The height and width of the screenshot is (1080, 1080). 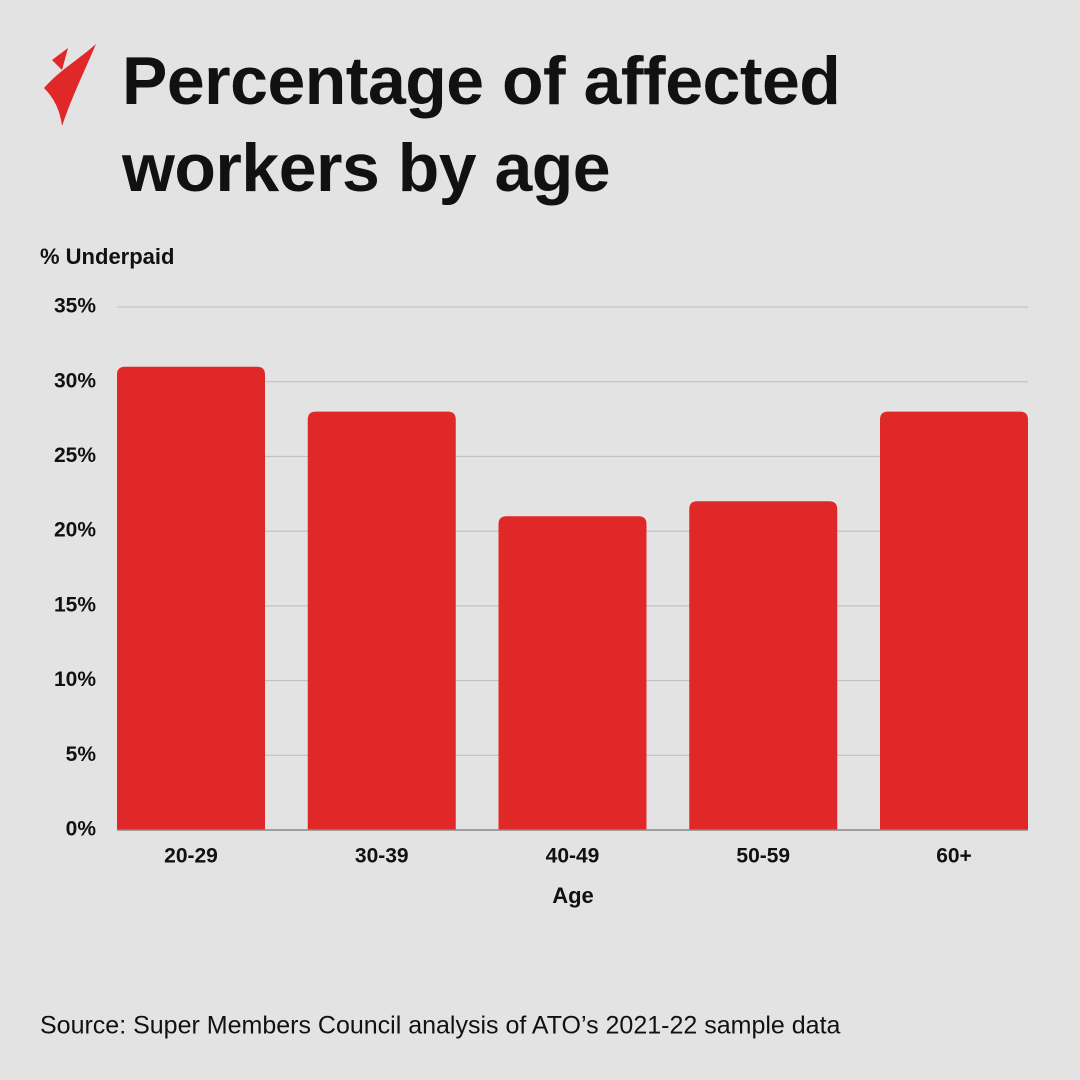 I want to click on y-tick-label: 5%, so click(x=81, y=754).